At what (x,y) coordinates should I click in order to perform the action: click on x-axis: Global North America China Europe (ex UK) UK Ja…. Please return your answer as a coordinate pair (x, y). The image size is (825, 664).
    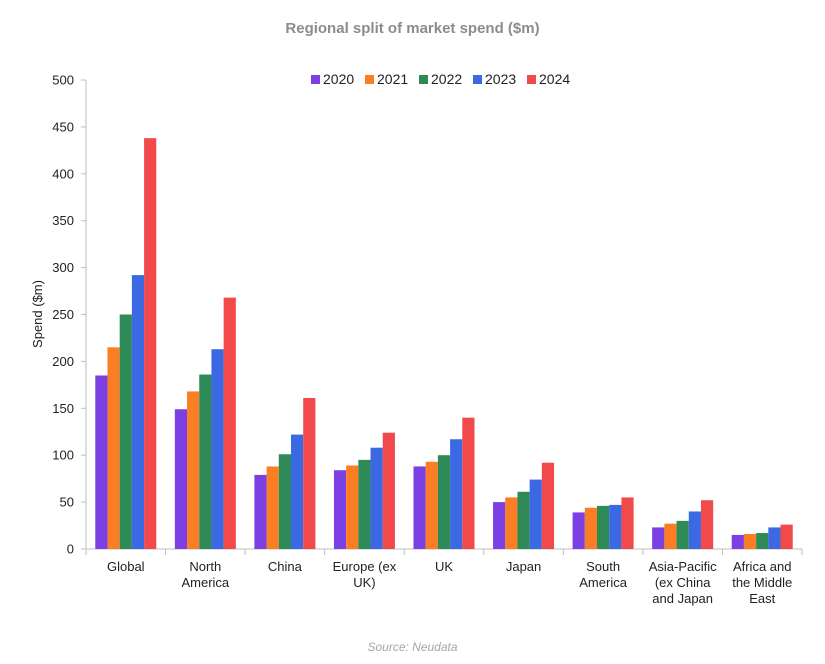
    Looking at the image, I should click on (444, 577).